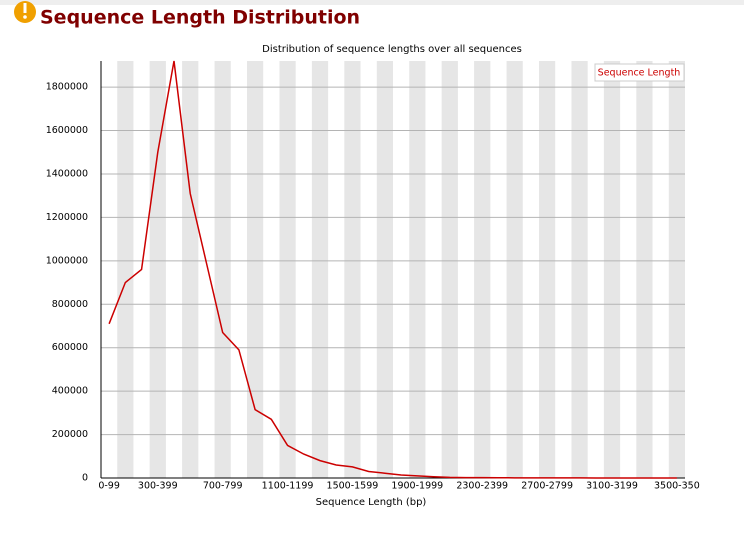  I want to click on x-tick-label: 3500-350, so click(677, 486).